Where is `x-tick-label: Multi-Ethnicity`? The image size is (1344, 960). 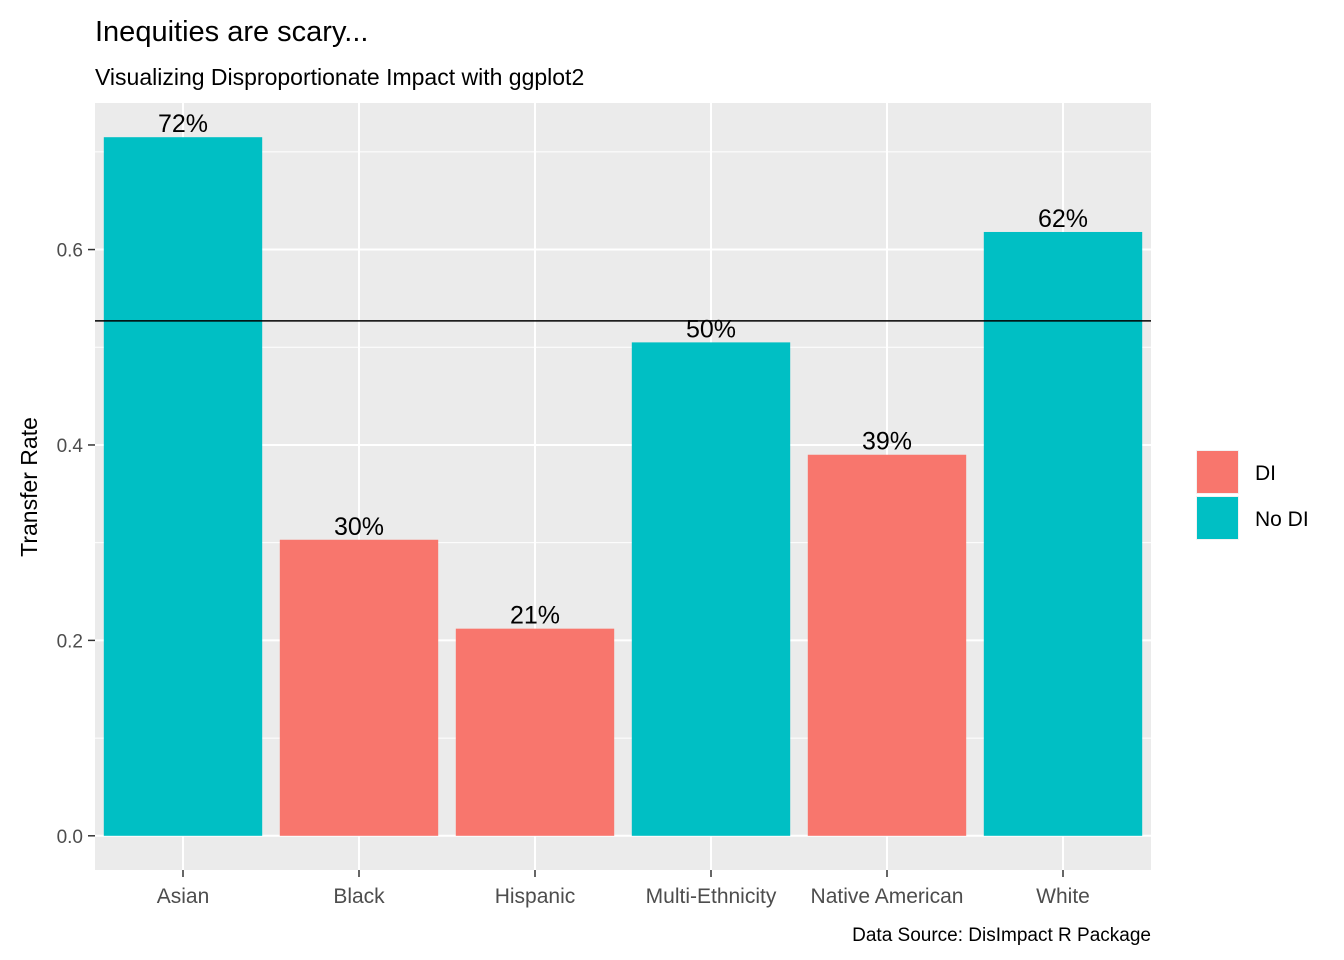
x-tick-label: Multi-Ethnicity is located at coordinates (711, 896).